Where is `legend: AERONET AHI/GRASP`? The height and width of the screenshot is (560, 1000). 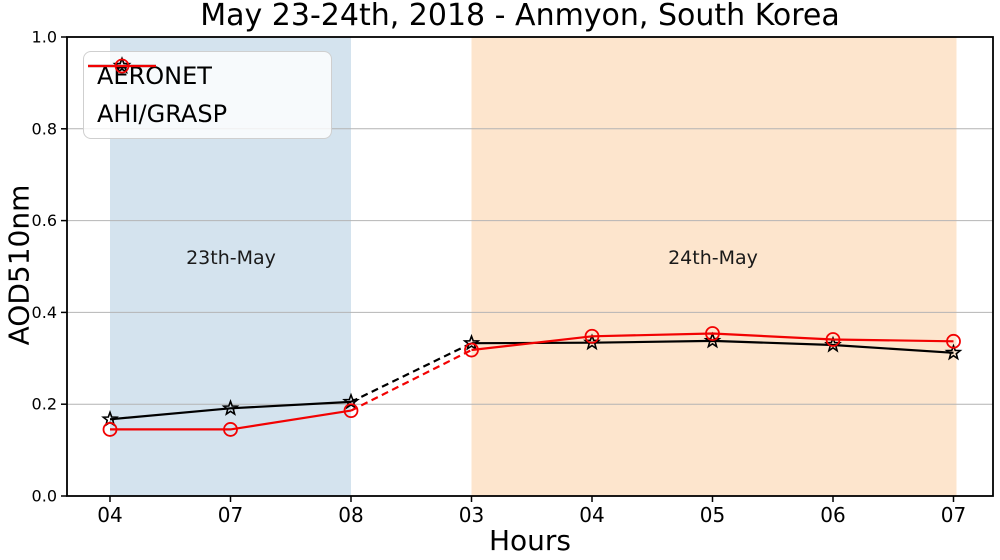 legend: AERONET AHI/GRASP is located at coordinates (207, 95).